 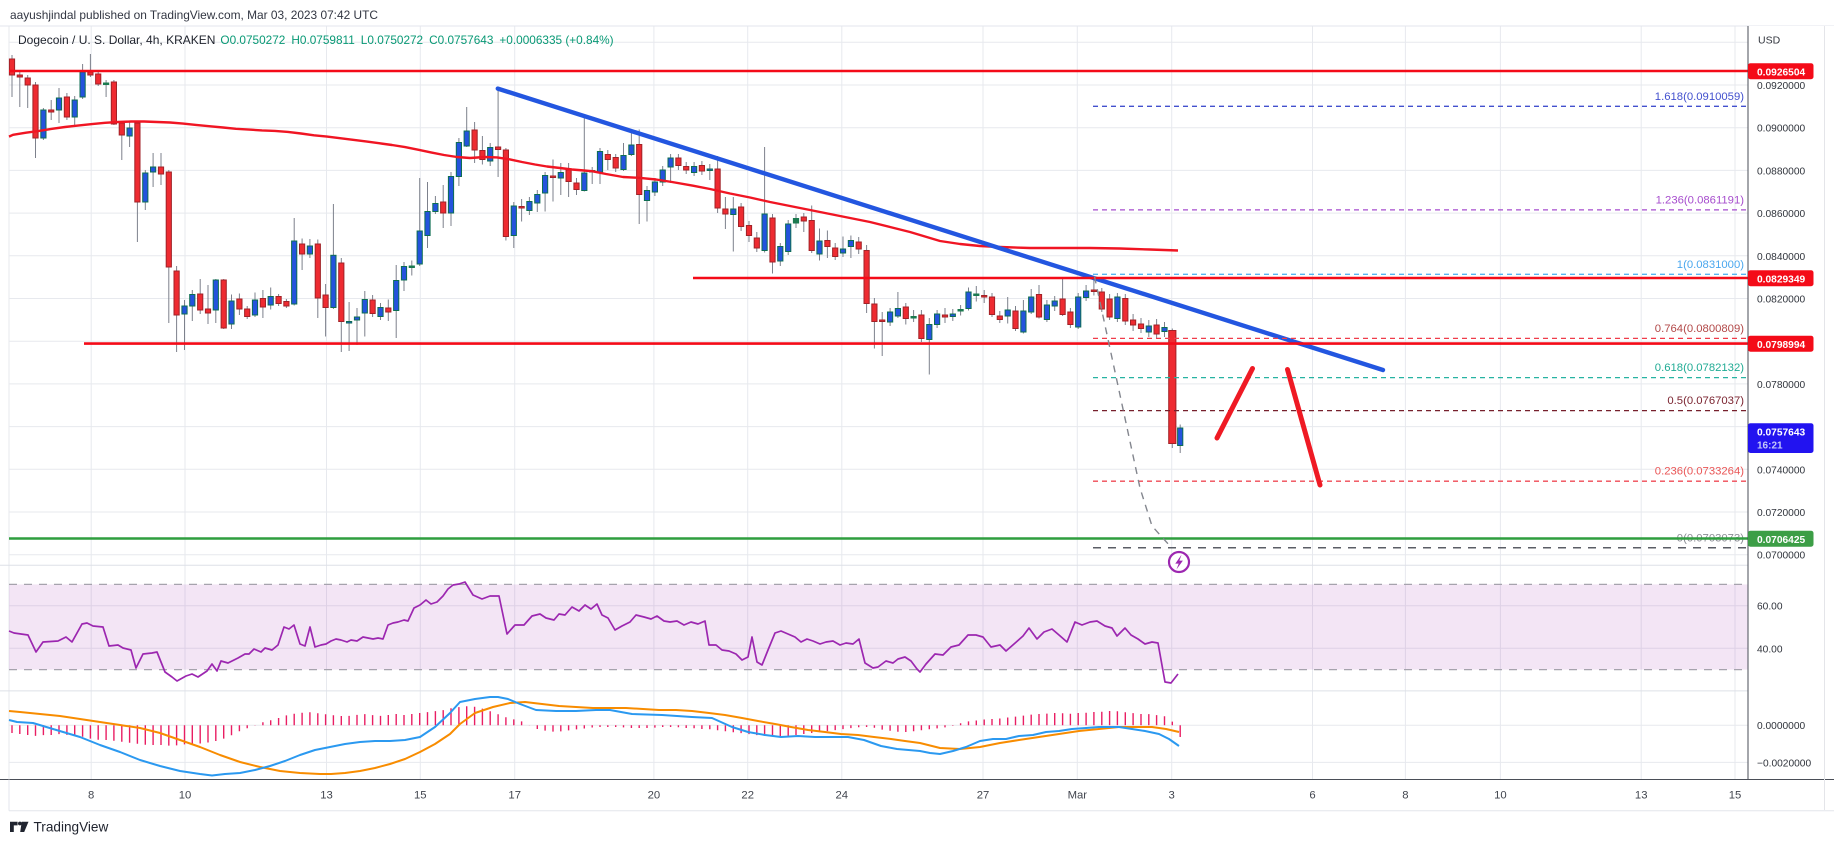 What do you see at coordinates (1781, 300) in the screenshot?
I see `svg-text: 0.0820000` at bounding box center [1781, 300].